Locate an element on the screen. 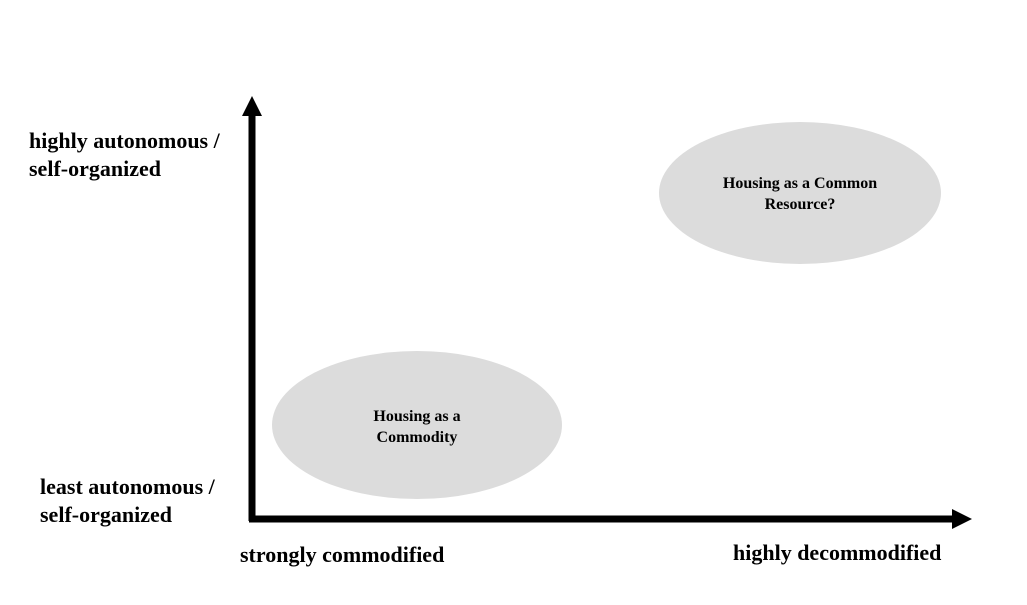  y-axis-top-label-line-2: self-organized is located at coordinates (95, 168).